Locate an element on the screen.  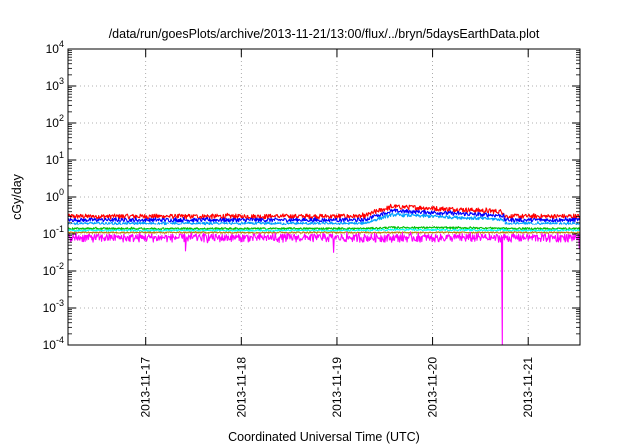
x-tick-label: 2013-11-18 is located at coordinates (241, 387).